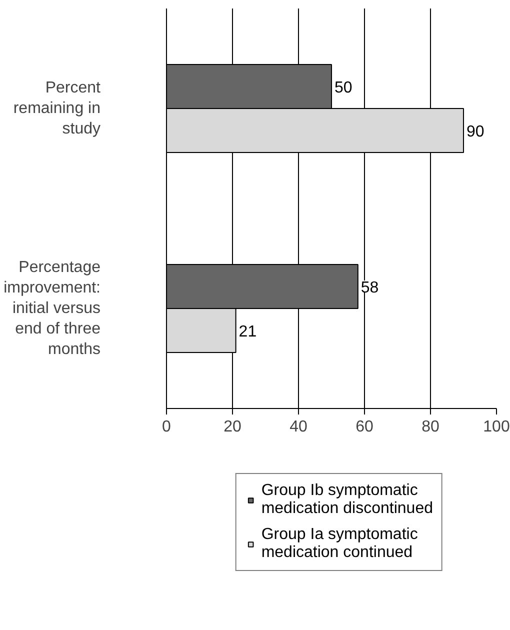 The image size is (510, 630). I want to click on x-tick-label: 40, so click(299, 427).